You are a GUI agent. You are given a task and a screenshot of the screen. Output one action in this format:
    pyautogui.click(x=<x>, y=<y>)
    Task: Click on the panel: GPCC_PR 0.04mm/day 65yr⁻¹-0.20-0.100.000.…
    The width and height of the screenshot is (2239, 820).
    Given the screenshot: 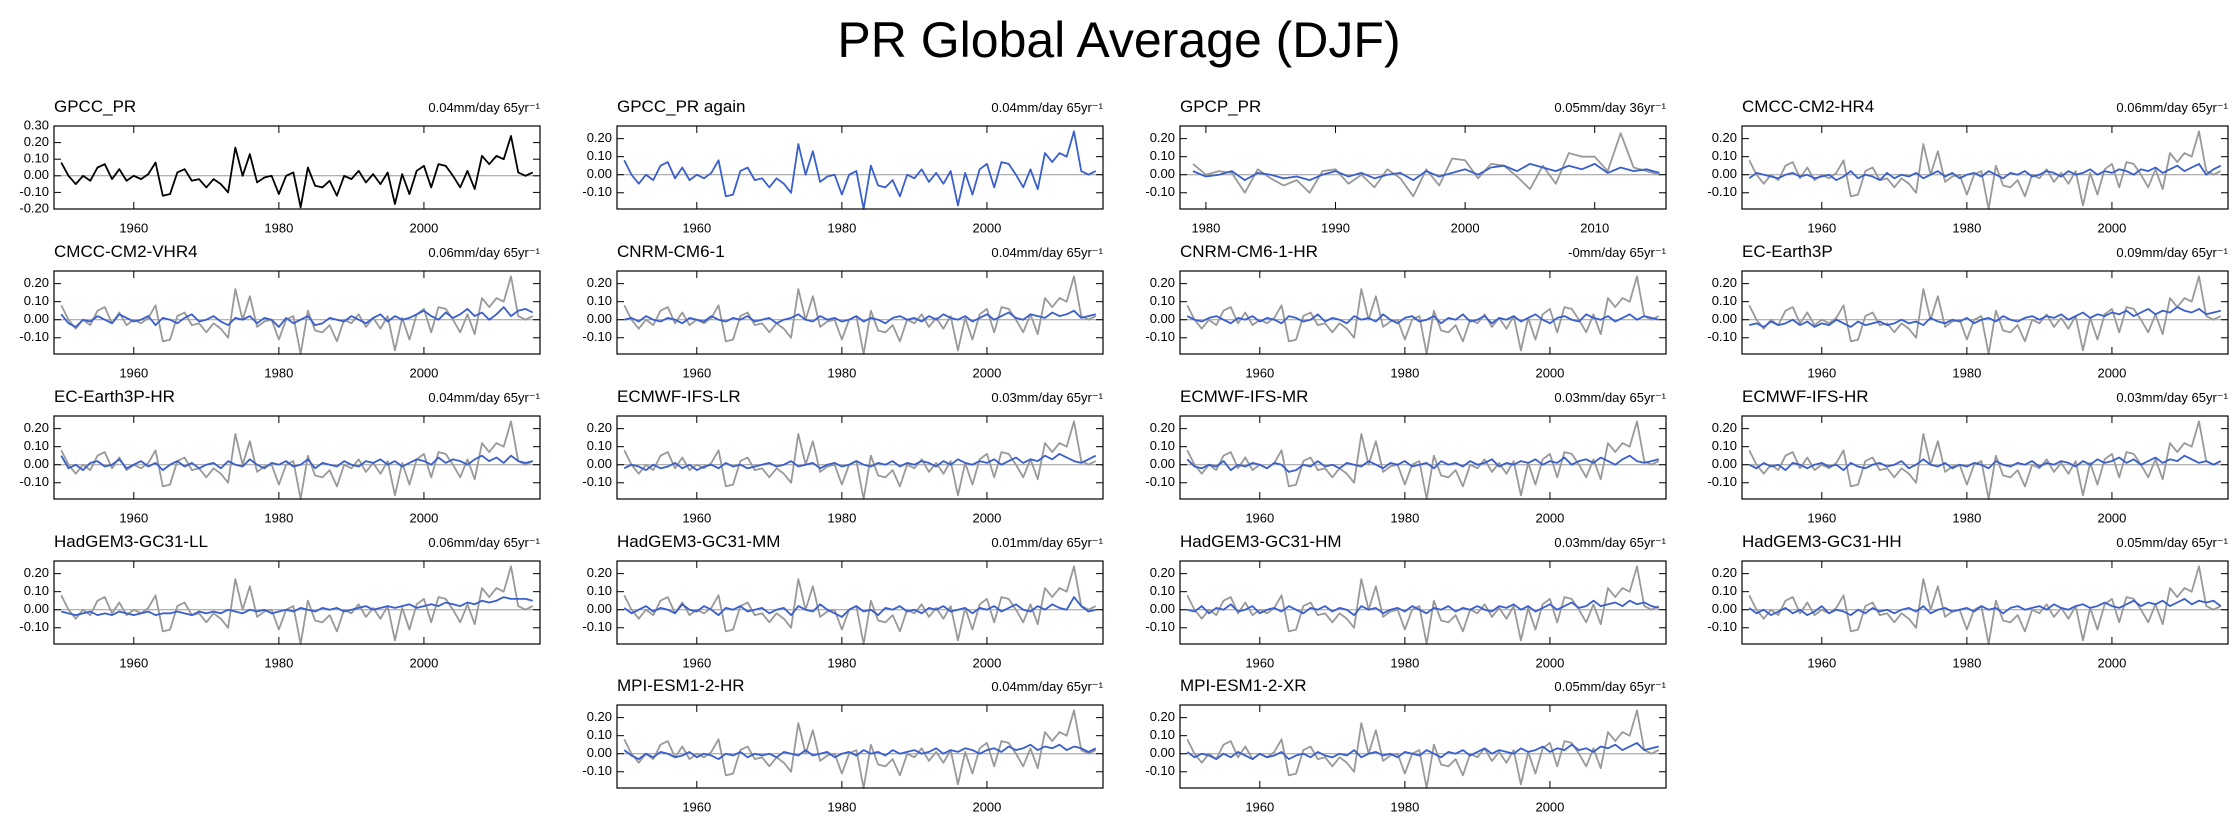 What is the action you would take?
    pyautogui.click(x=279, y=166)
    